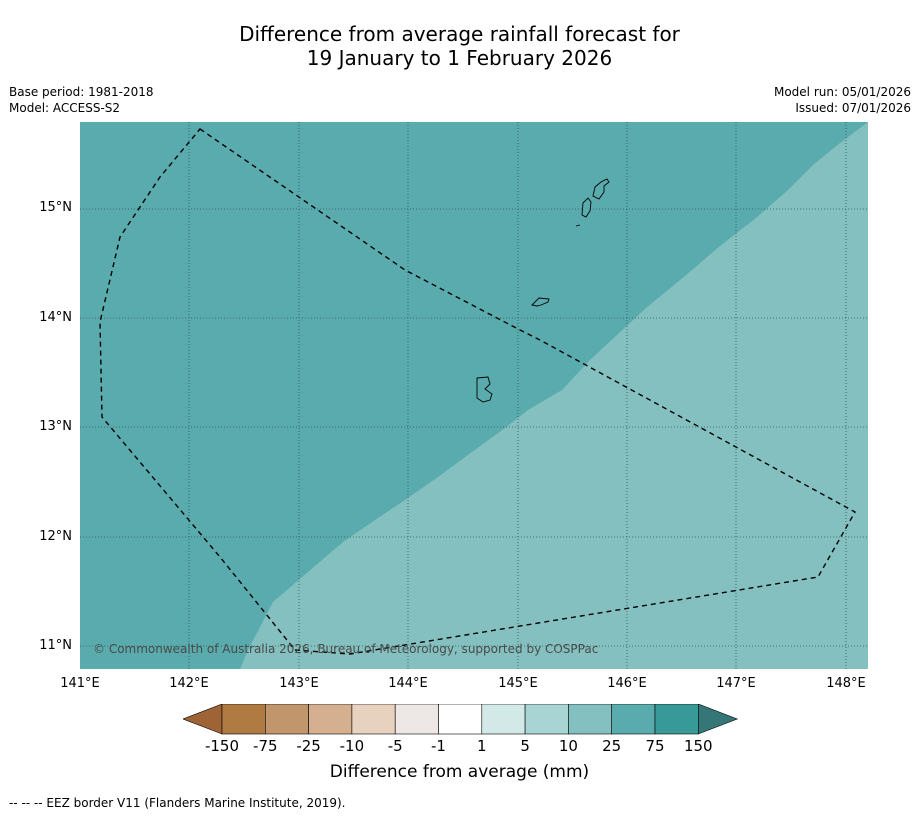  Describe the element at coordinates (842, 92) in the screenshot. I see `model-run: Model run: 05/01/2026` at that location.